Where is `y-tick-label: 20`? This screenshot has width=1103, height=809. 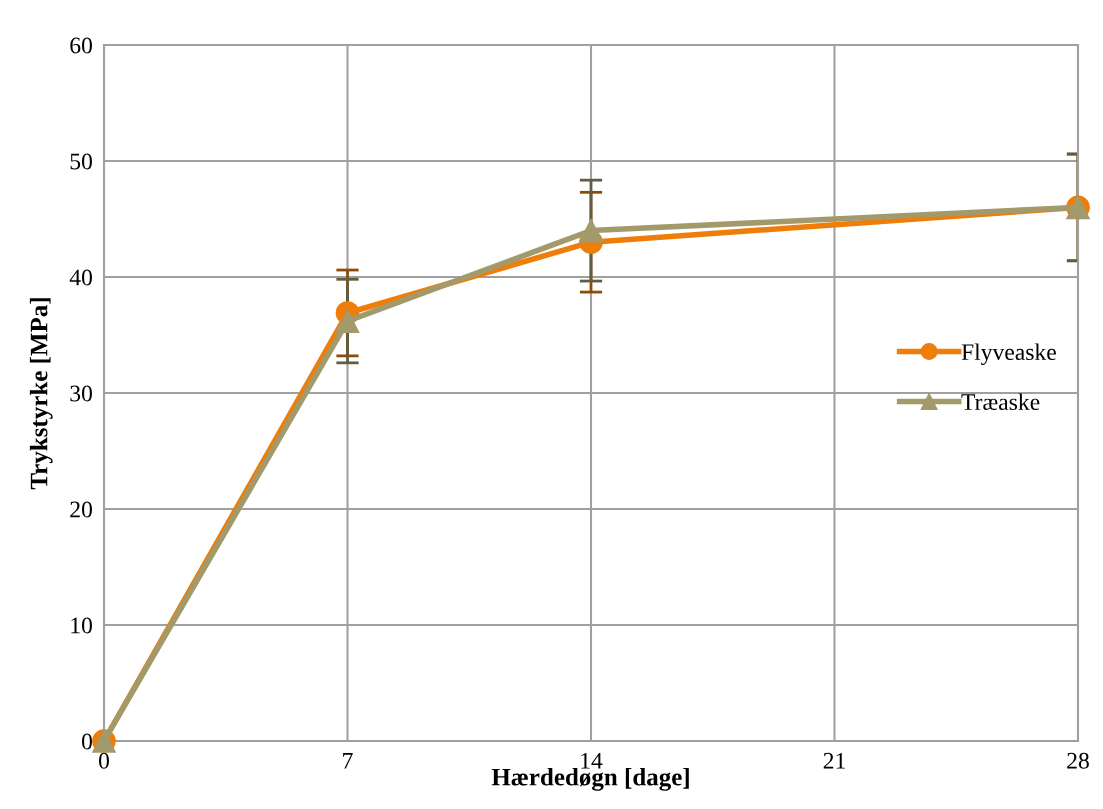
y-tick-label: 20 is located at coordinates (81, 509).